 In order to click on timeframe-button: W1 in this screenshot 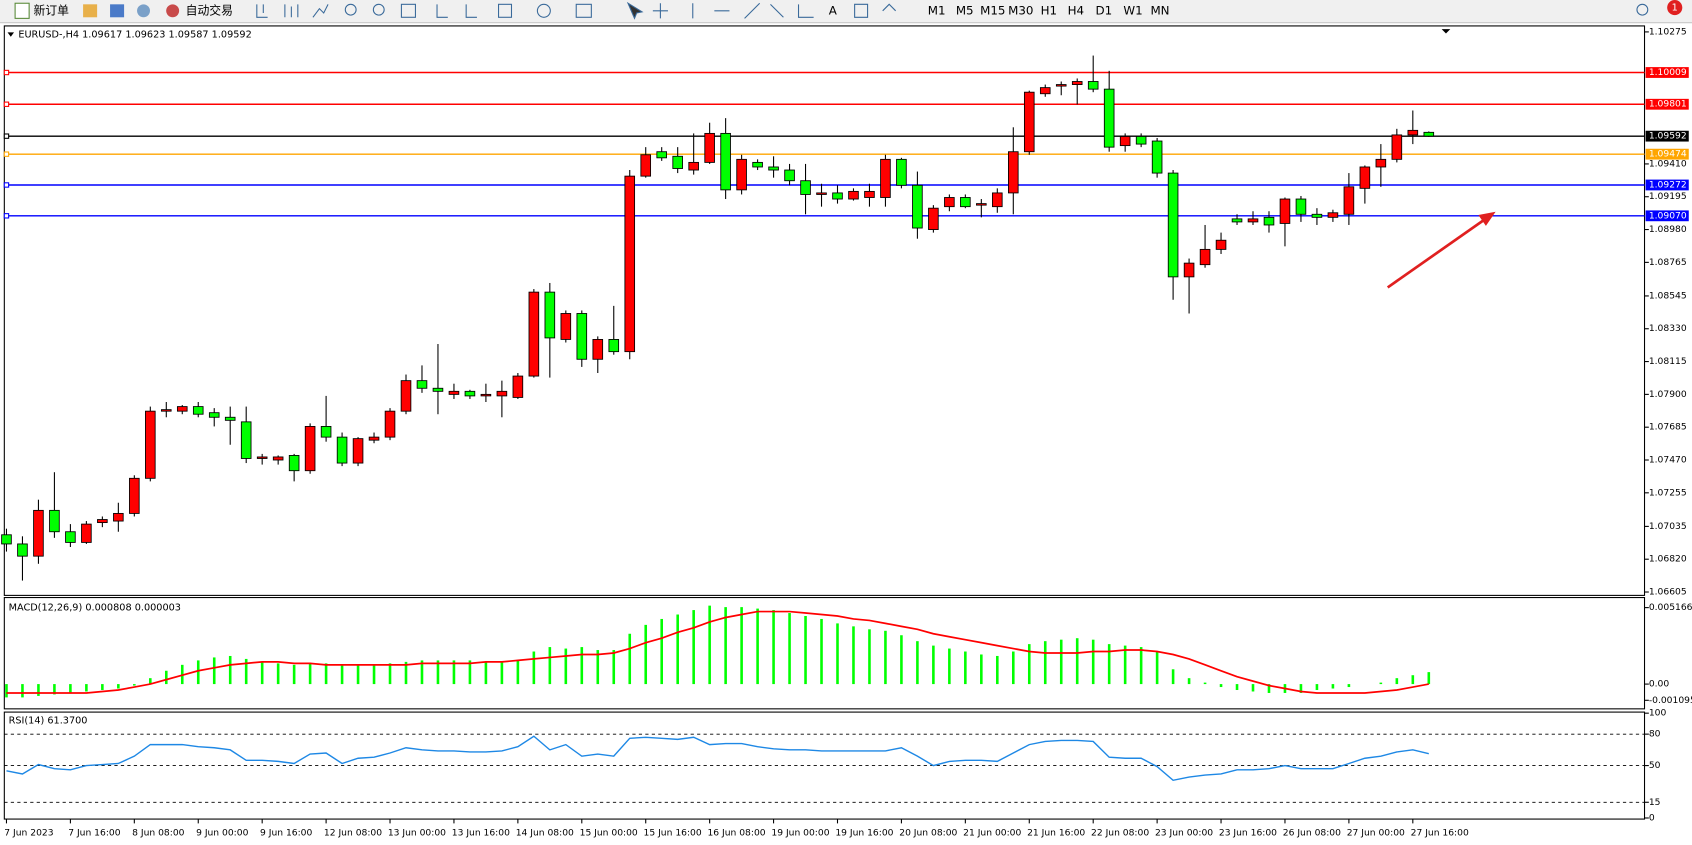, I will do `click(1132, 10)`.